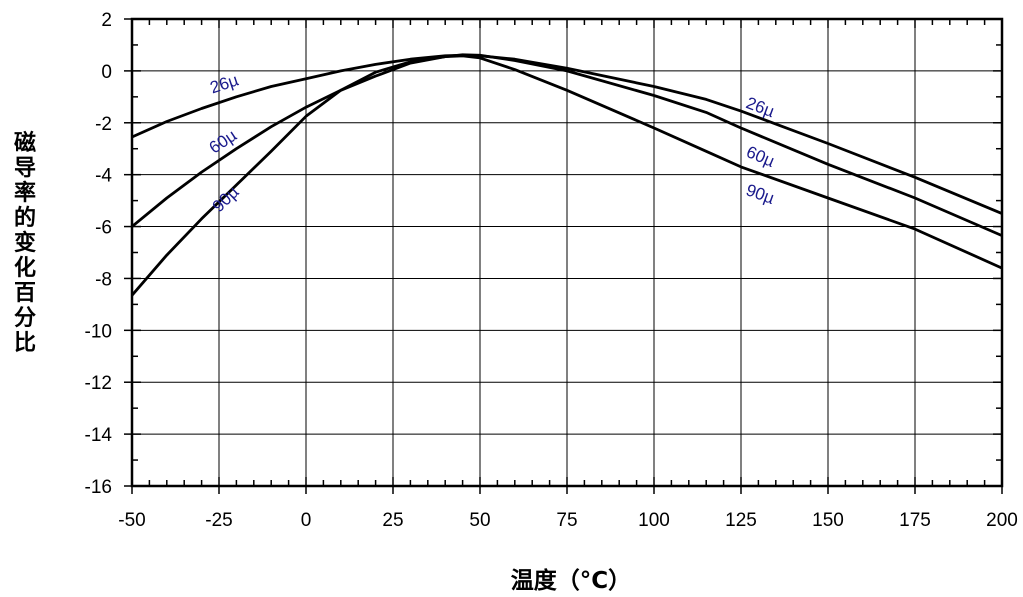 This screenshot has width=1023, height=597. Describe the element at coordinates (103, 176) in the screenshot. I see `y-tick-label: -4` at that location.